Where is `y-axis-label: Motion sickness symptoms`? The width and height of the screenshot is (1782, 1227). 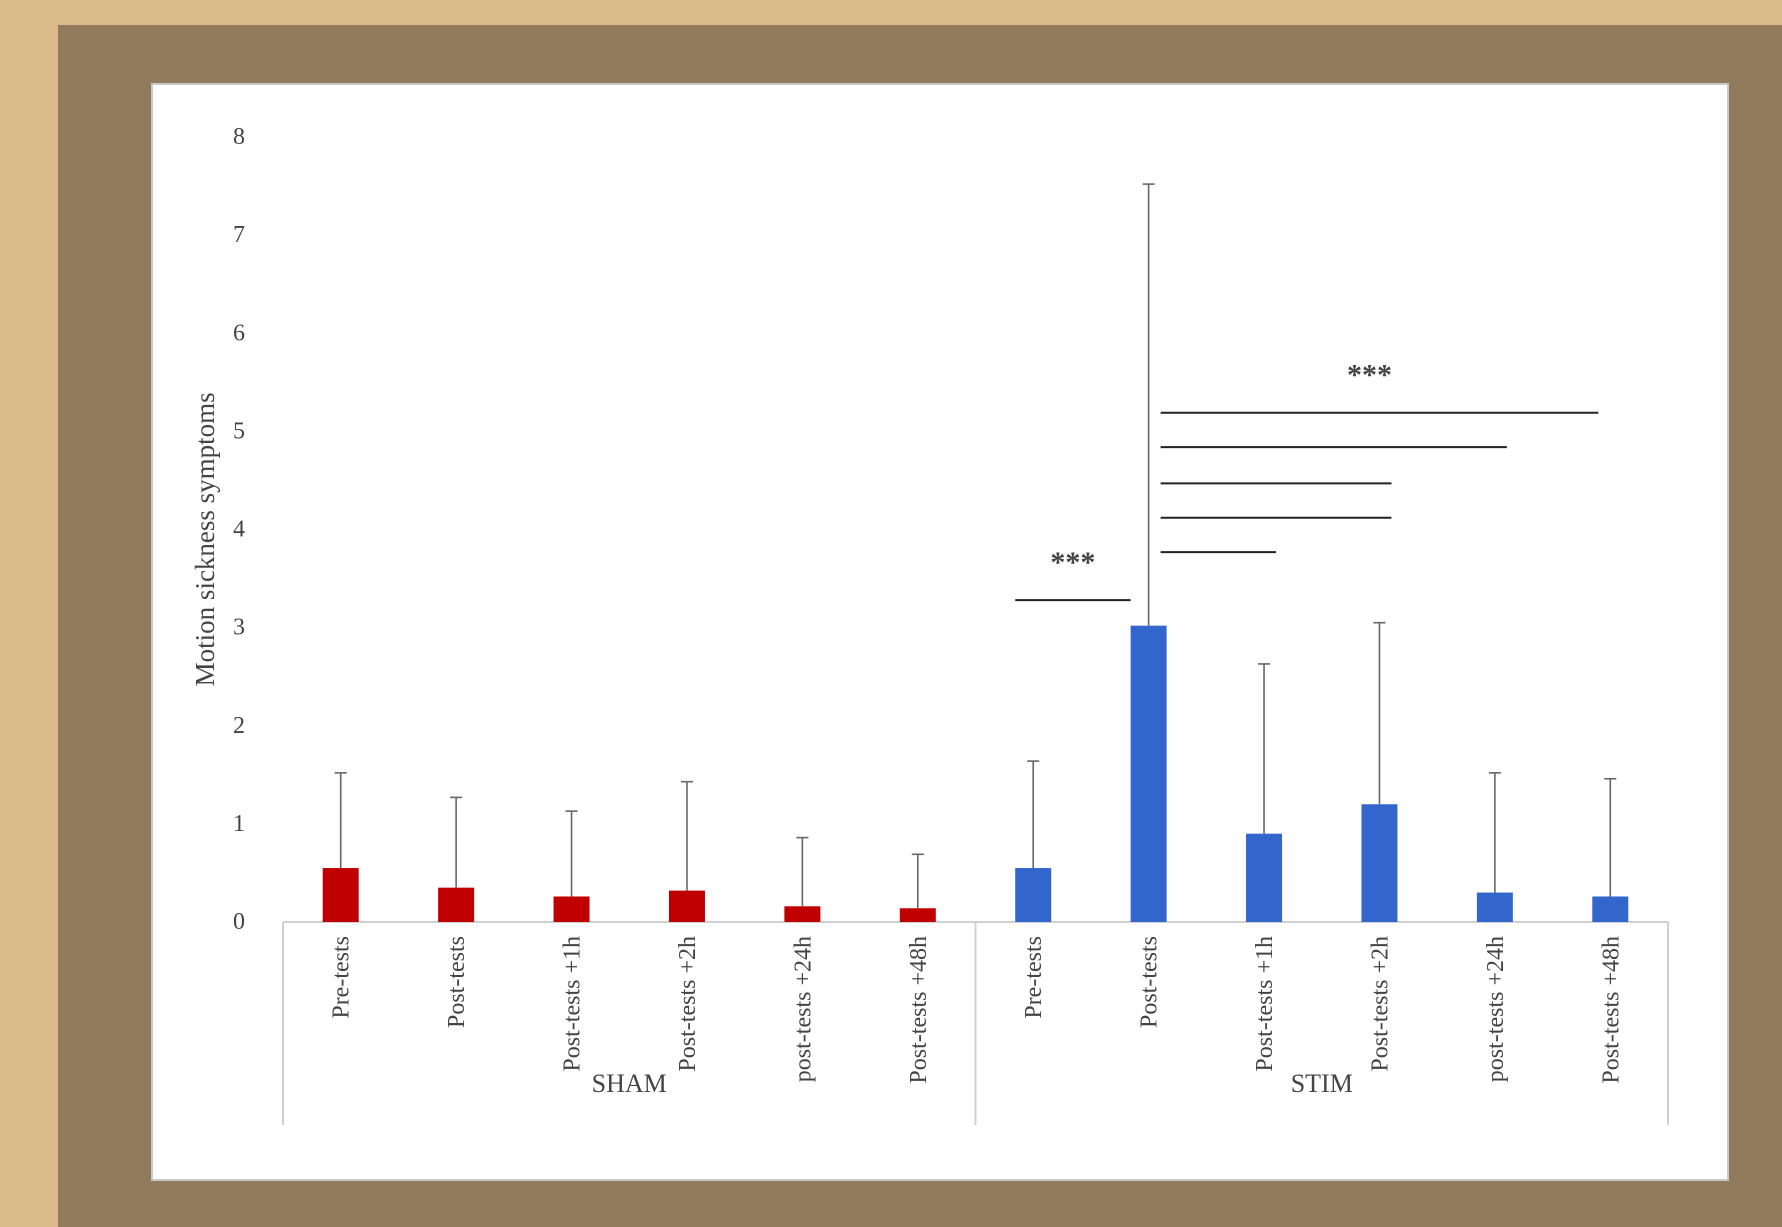 y-axis-label: Motion sickness symptoms is located at coordinates (205, 539).